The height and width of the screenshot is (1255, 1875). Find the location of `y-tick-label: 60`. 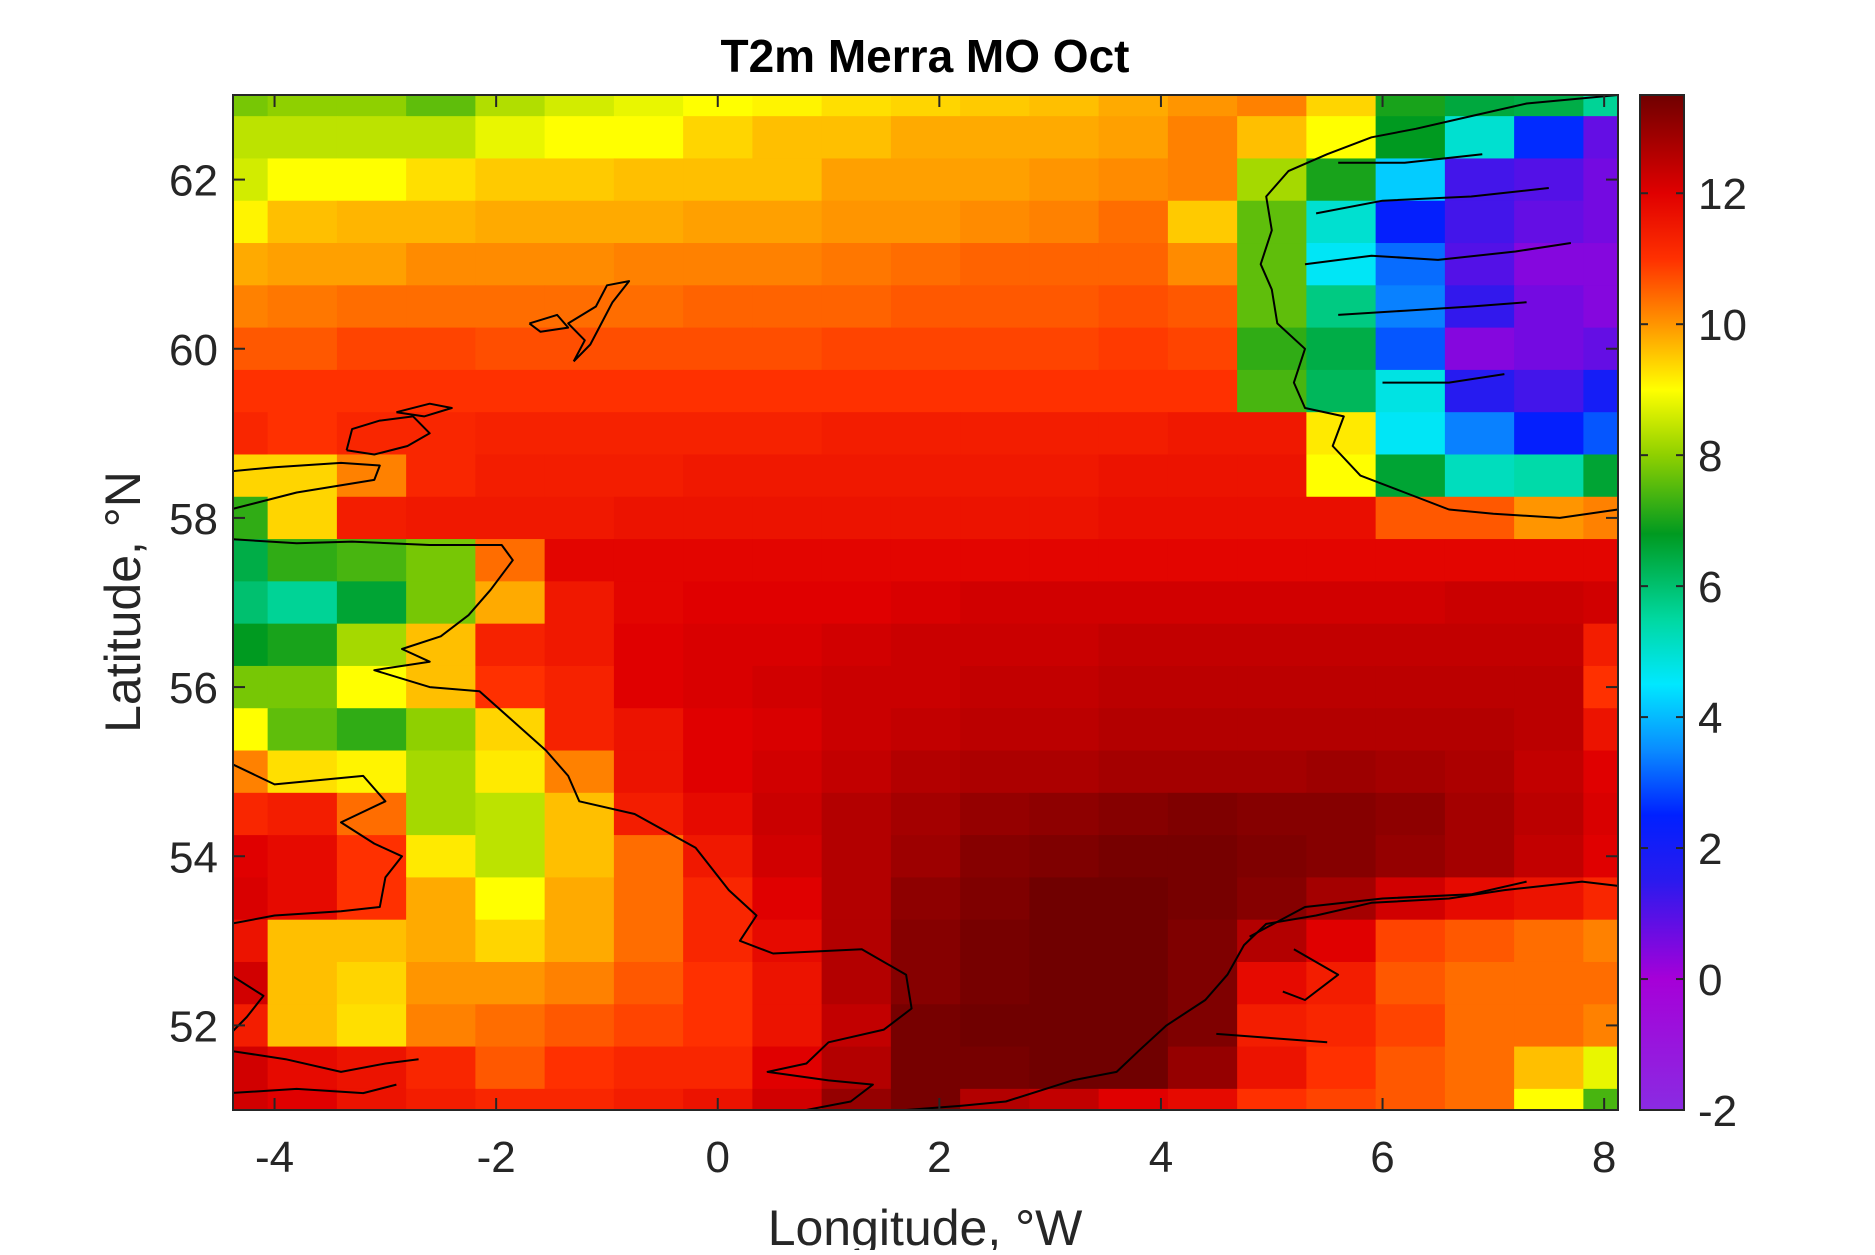

y-tick-label: 60 is located at coordinates (193, 350).